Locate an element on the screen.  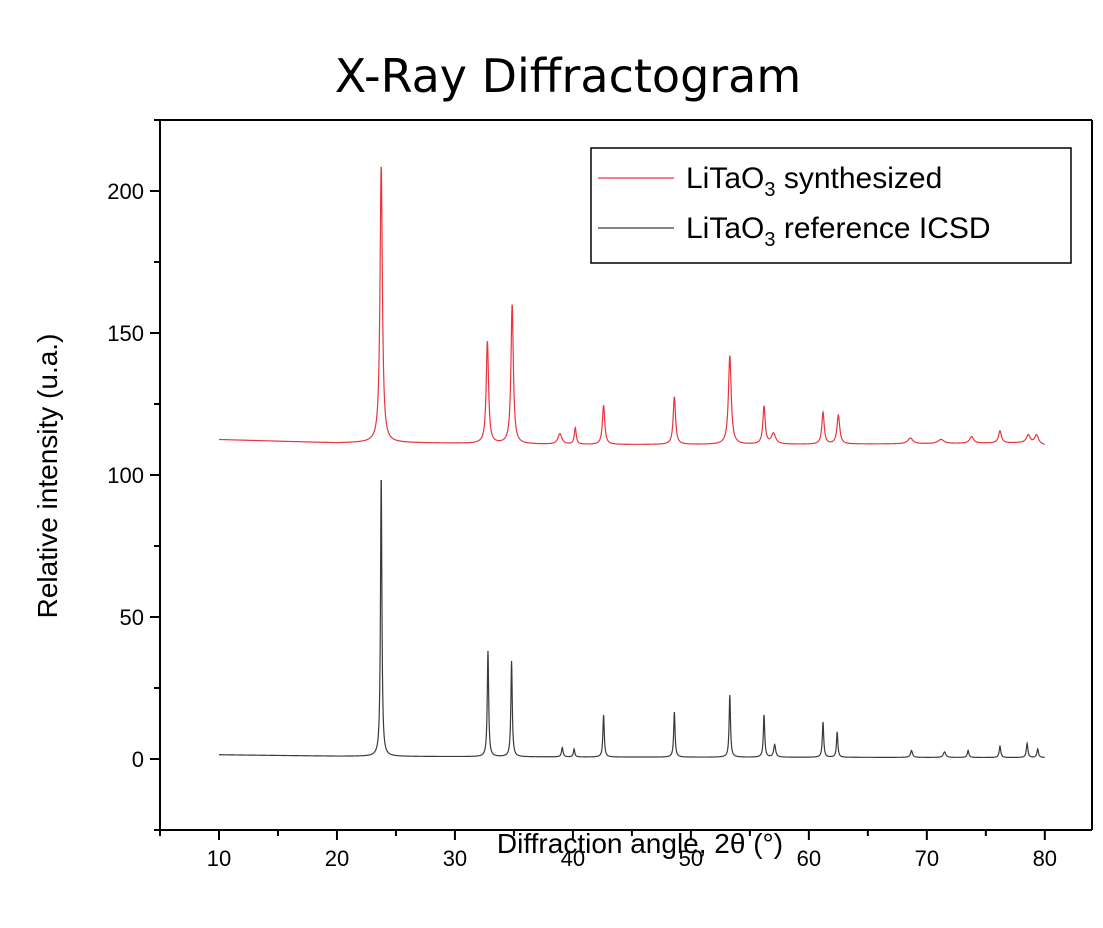
x-tick-label: 50 is located at coordinates (691, 858).